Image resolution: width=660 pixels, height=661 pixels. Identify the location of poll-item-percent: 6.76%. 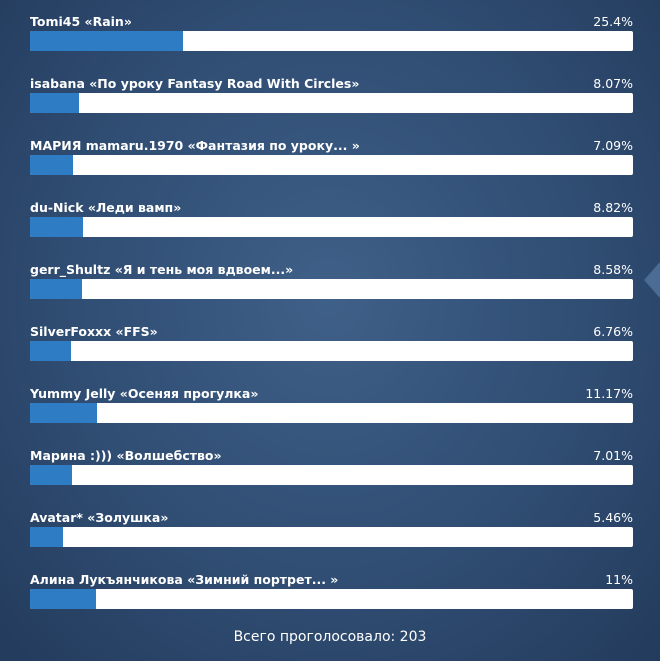
(613, 331).